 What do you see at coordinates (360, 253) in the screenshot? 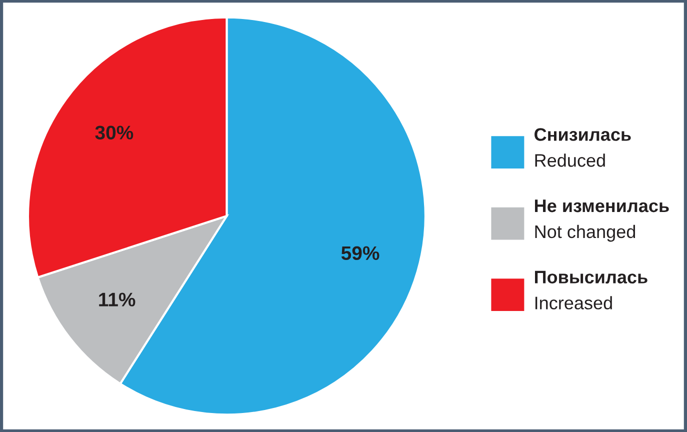
I see `data-label: 59%` at bounding box center [360, 253].